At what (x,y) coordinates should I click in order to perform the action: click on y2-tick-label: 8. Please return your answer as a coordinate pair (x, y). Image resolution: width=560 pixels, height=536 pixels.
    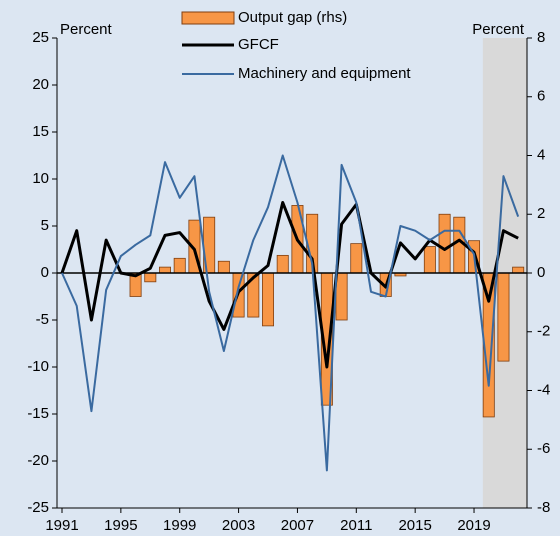
    Looking at the image, I should click on (541, 37).